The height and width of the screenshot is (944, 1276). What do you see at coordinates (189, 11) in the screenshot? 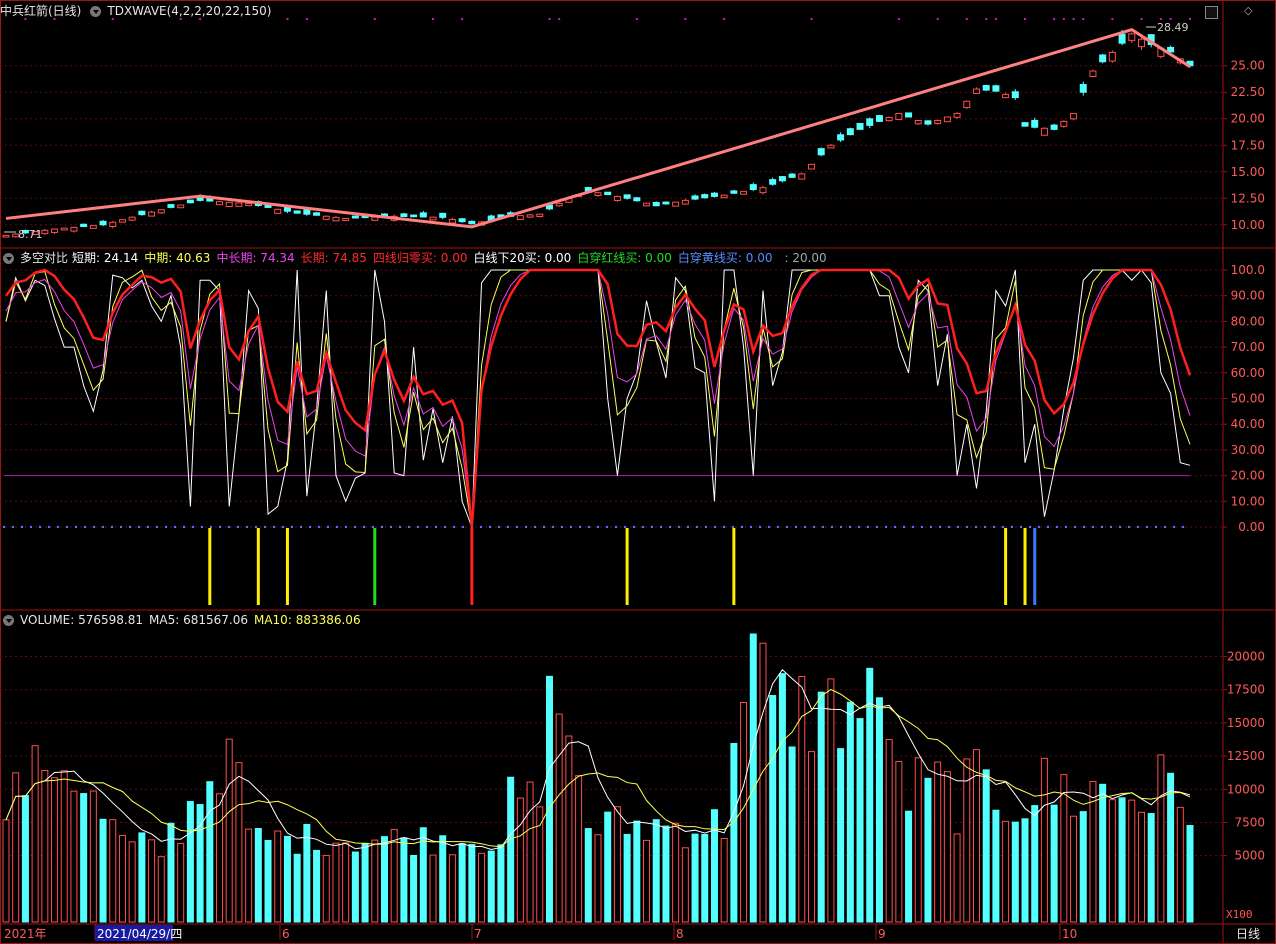
I see `indicator-name: TDXWAVE(4,2,2,20,22,150)` at bounding box center [189, 11].